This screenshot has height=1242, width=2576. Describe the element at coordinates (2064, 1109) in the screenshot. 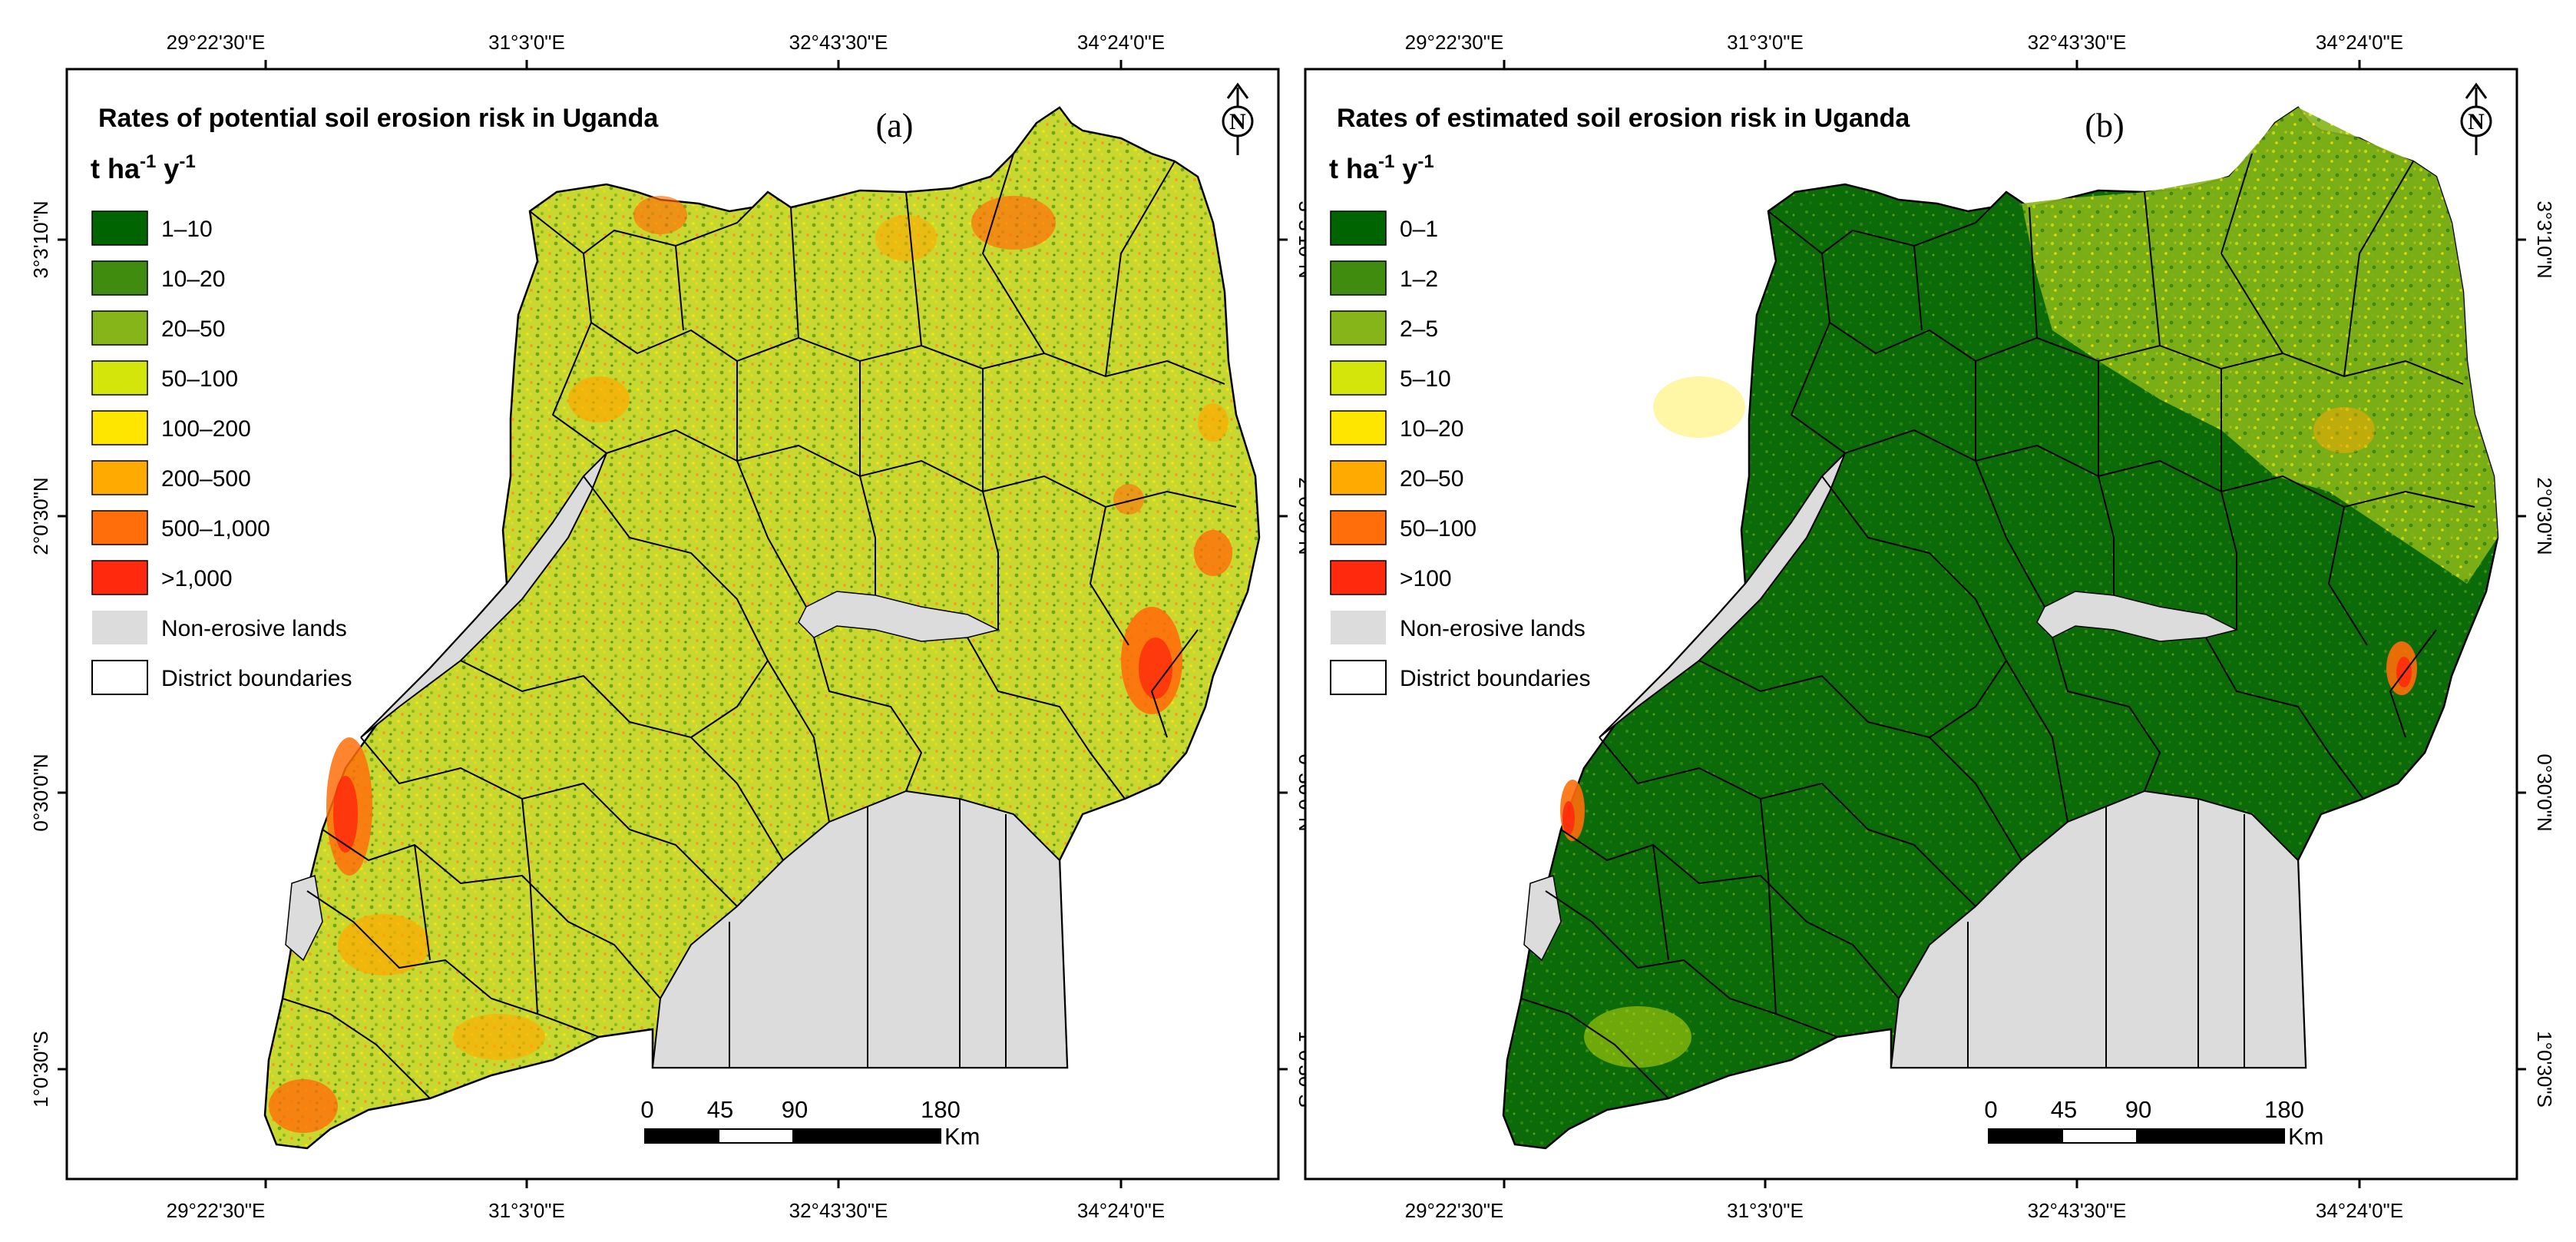

I see `scale-b-45: 45` at that location.